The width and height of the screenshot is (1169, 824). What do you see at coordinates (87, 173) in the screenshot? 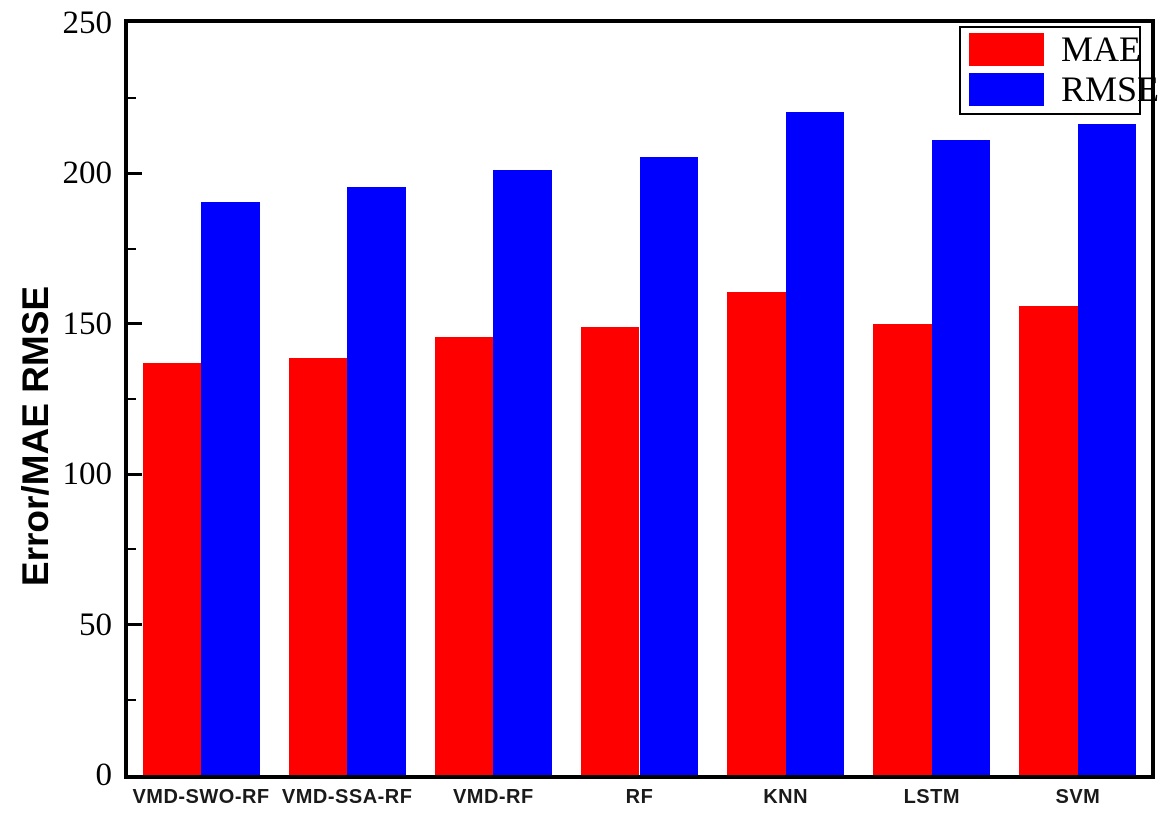
I see `y-tick-label-200: 200` at bounding box center [87, 173].